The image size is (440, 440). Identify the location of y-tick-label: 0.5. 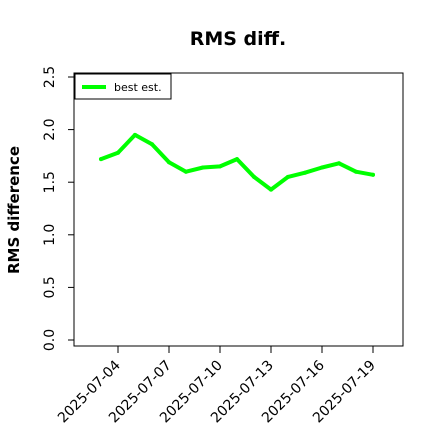
(50, 287).